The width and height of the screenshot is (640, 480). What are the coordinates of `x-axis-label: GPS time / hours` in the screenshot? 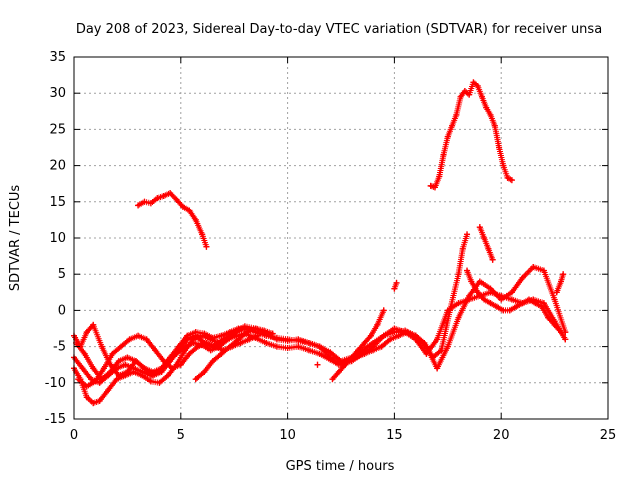 It's located at (340, 466).